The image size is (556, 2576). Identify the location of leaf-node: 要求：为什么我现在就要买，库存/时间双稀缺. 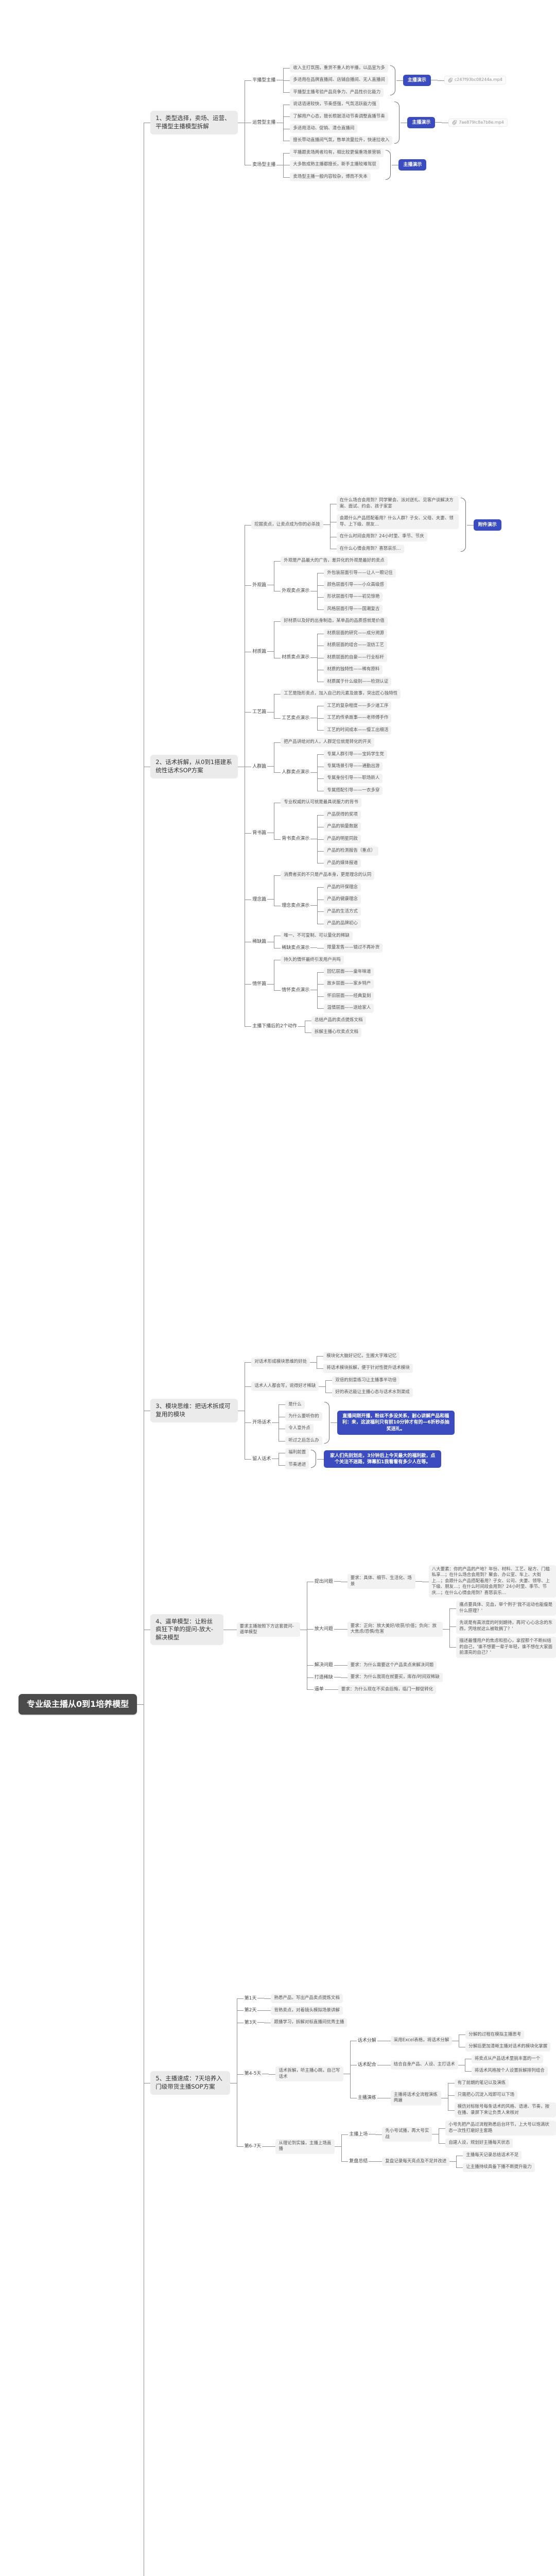
(395, 1678).